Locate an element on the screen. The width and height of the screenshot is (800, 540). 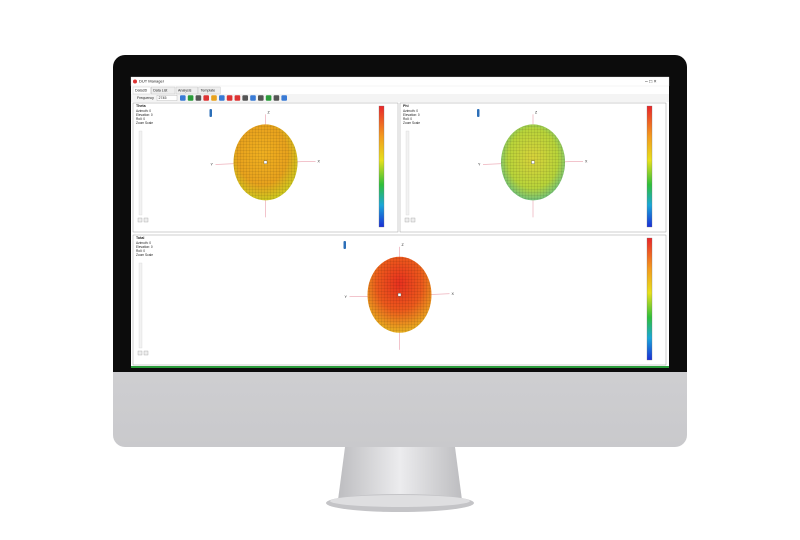
panel-title: Phi is located at coordinates (406, 106).